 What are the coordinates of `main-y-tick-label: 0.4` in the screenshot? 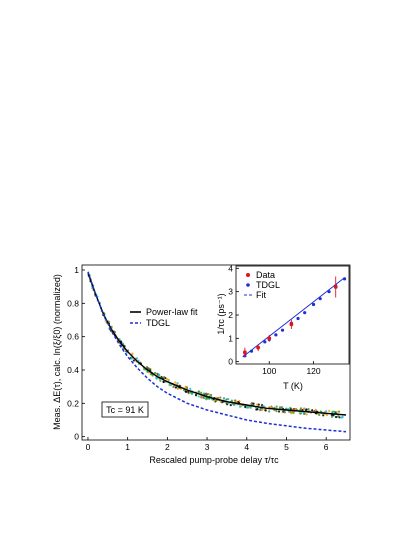 It's located at (73, 370).